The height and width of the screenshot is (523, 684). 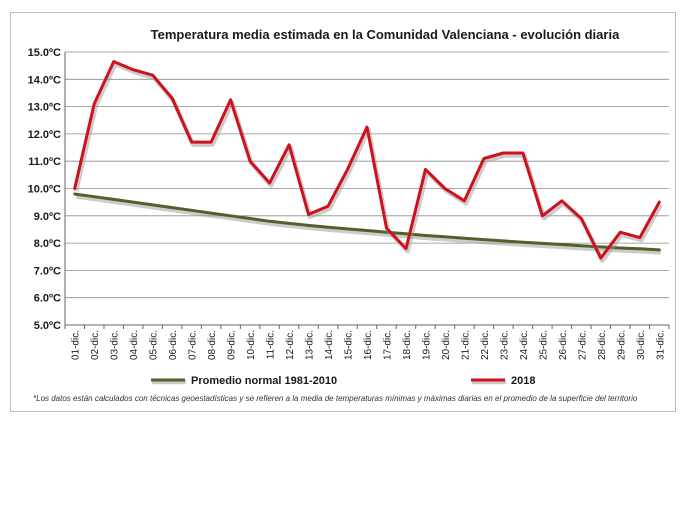 I want to click on x-tick-label: 26-dic., so click(x=563, y=345).